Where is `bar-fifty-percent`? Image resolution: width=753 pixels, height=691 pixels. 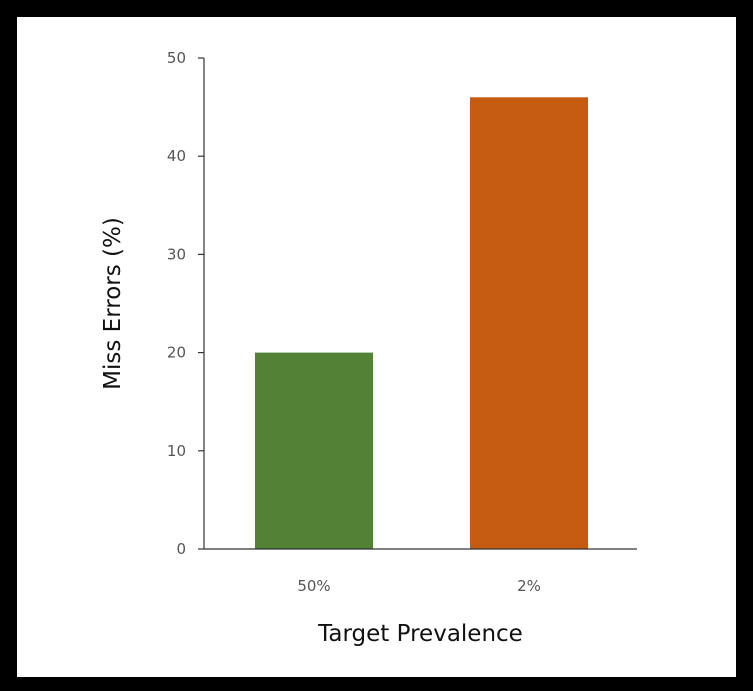 bar-fifty-percent is located at coordinates (314, 450).